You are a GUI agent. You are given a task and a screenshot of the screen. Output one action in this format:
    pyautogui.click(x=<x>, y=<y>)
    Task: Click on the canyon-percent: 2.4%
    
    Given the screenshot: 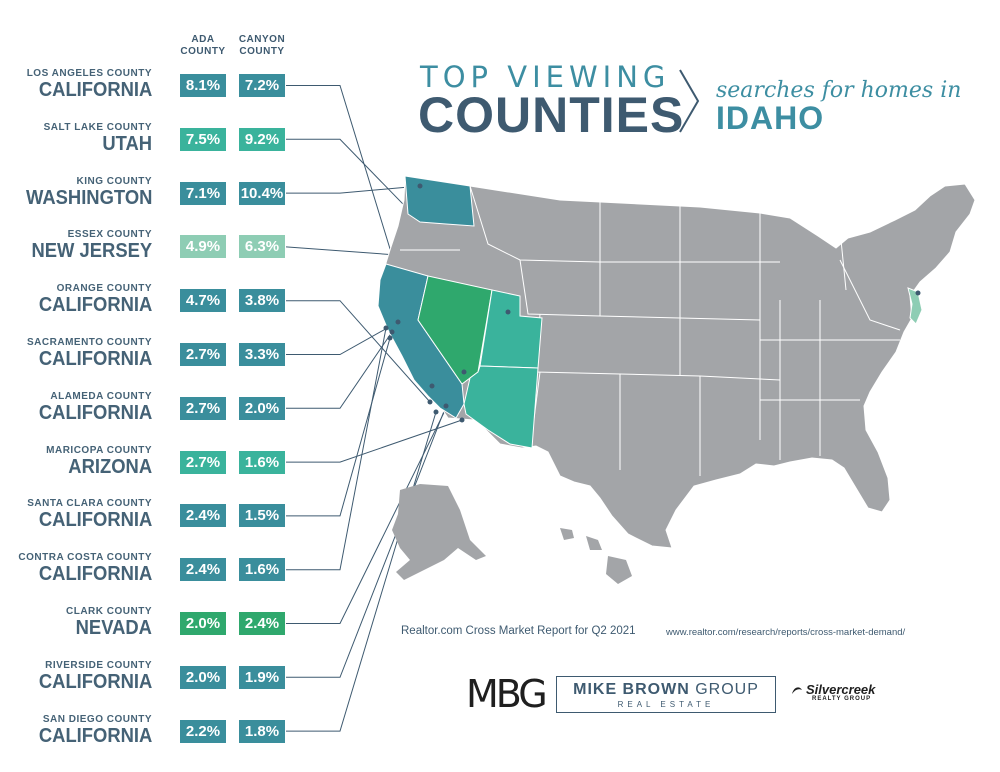 What is the action you would take?
    pyautogui.click(x=262, y=623)
    